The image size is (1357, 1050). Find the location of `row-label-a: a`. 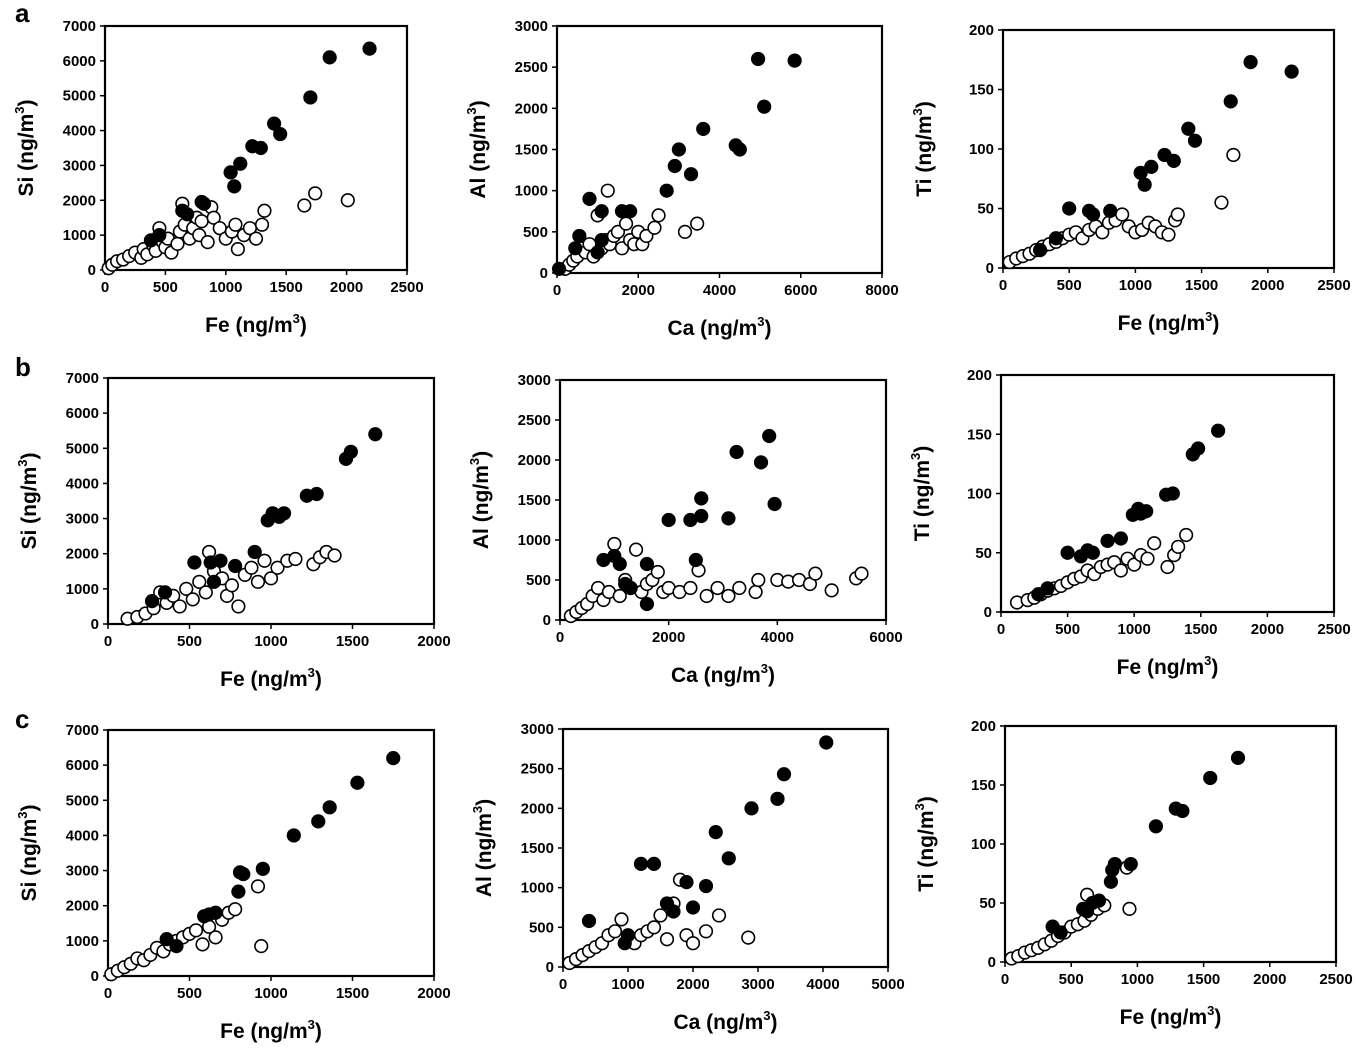

row-label-a: a is located at coordinates (22, 14).